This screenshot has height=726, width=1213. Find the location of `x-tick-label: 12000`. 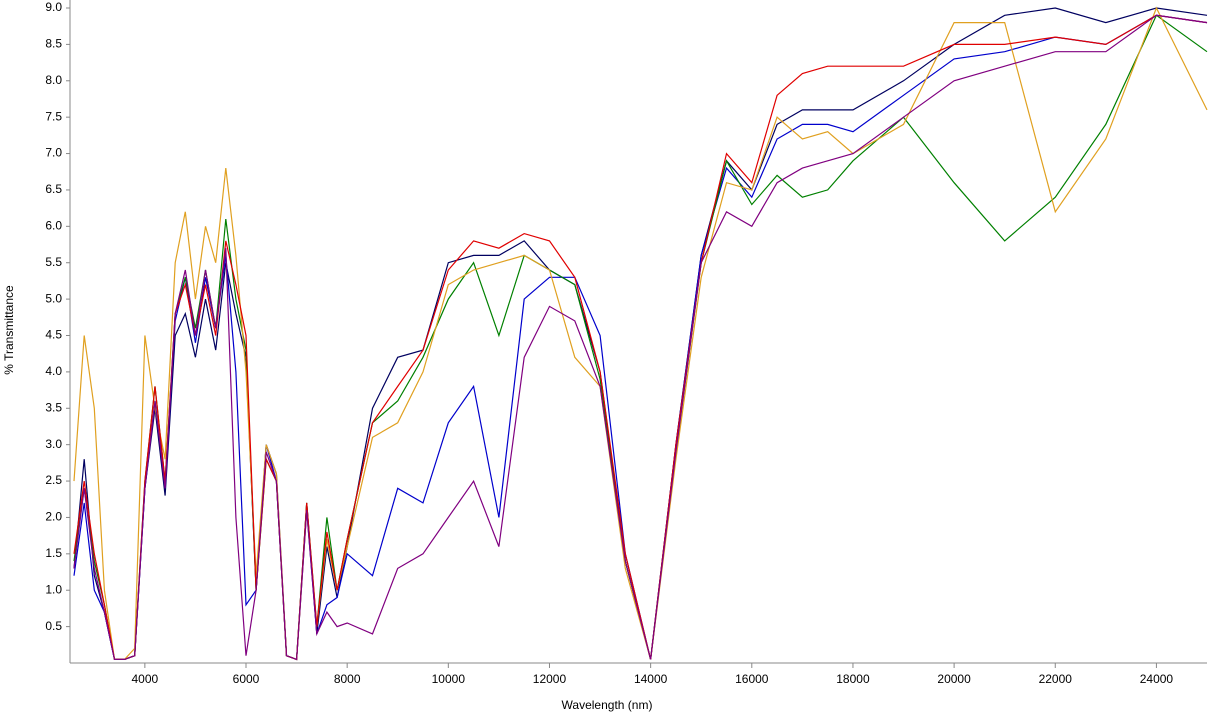

x-tick-label: 12000 is located at coordinates (550, 679).